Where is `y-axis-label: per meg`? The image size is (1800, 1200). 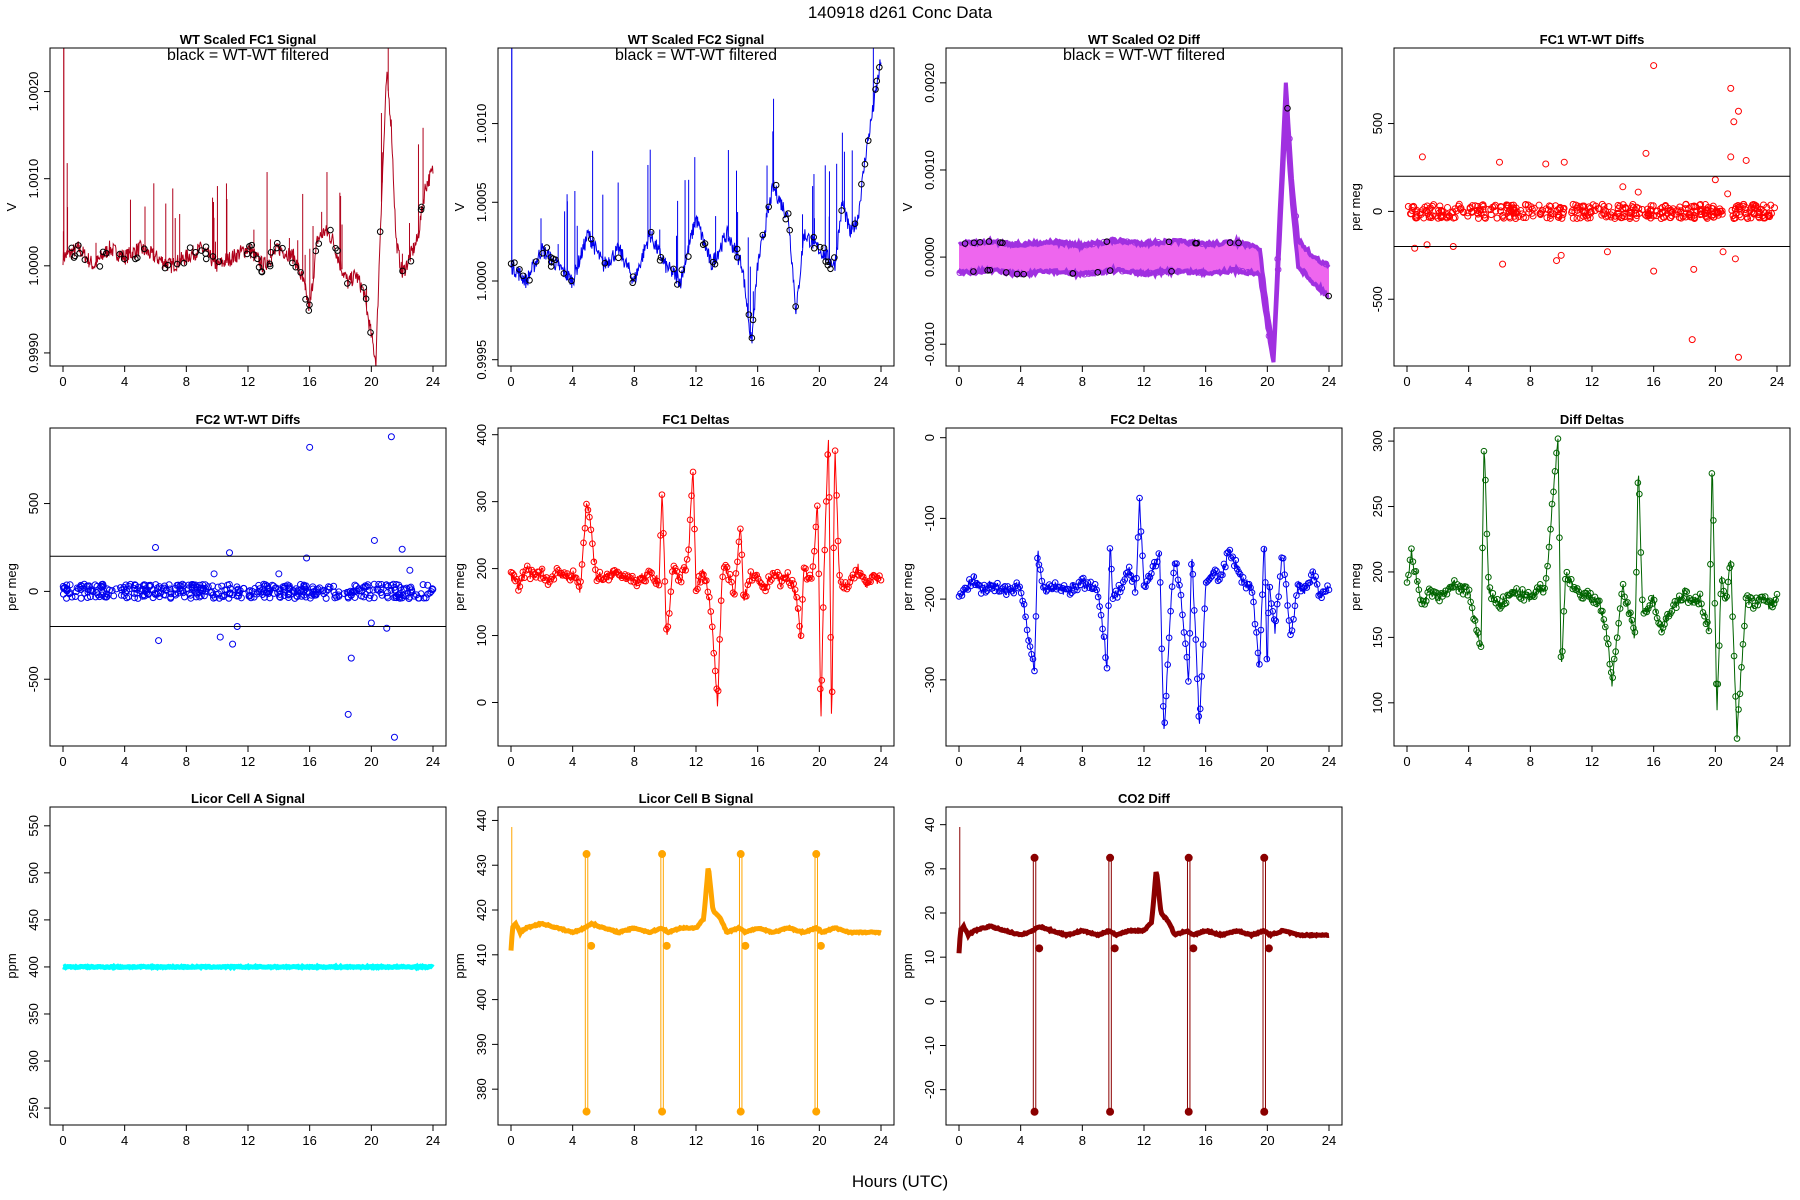
y-axis-label: per meg is located at coordinates (907, 587).